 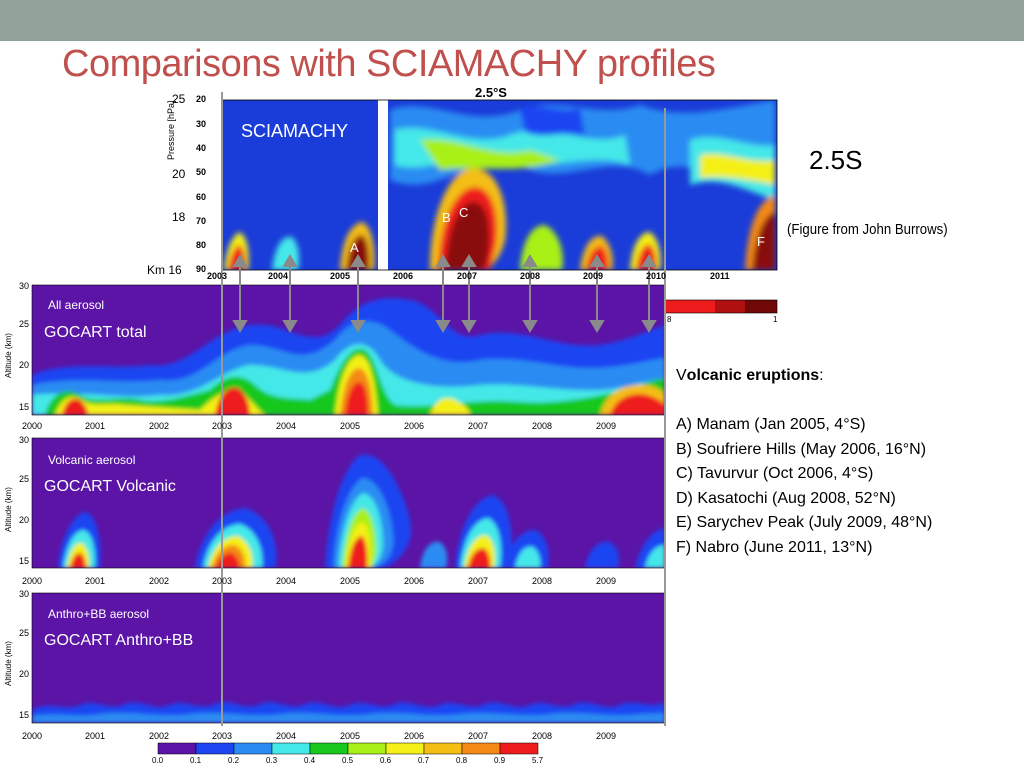 What do you see at coordinates (272, 760) in the screenshot?
I see `colorbar-tick: 0.3` at bounding box center [272, 760].